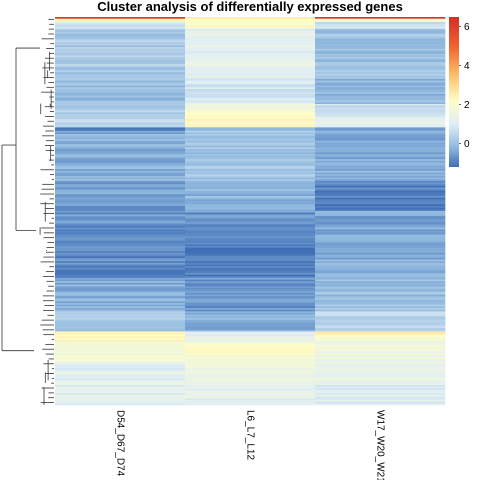  Describe the element at coordinates (467, 144) in the screenshot. I see `legend-tick-label: 0` at that location.